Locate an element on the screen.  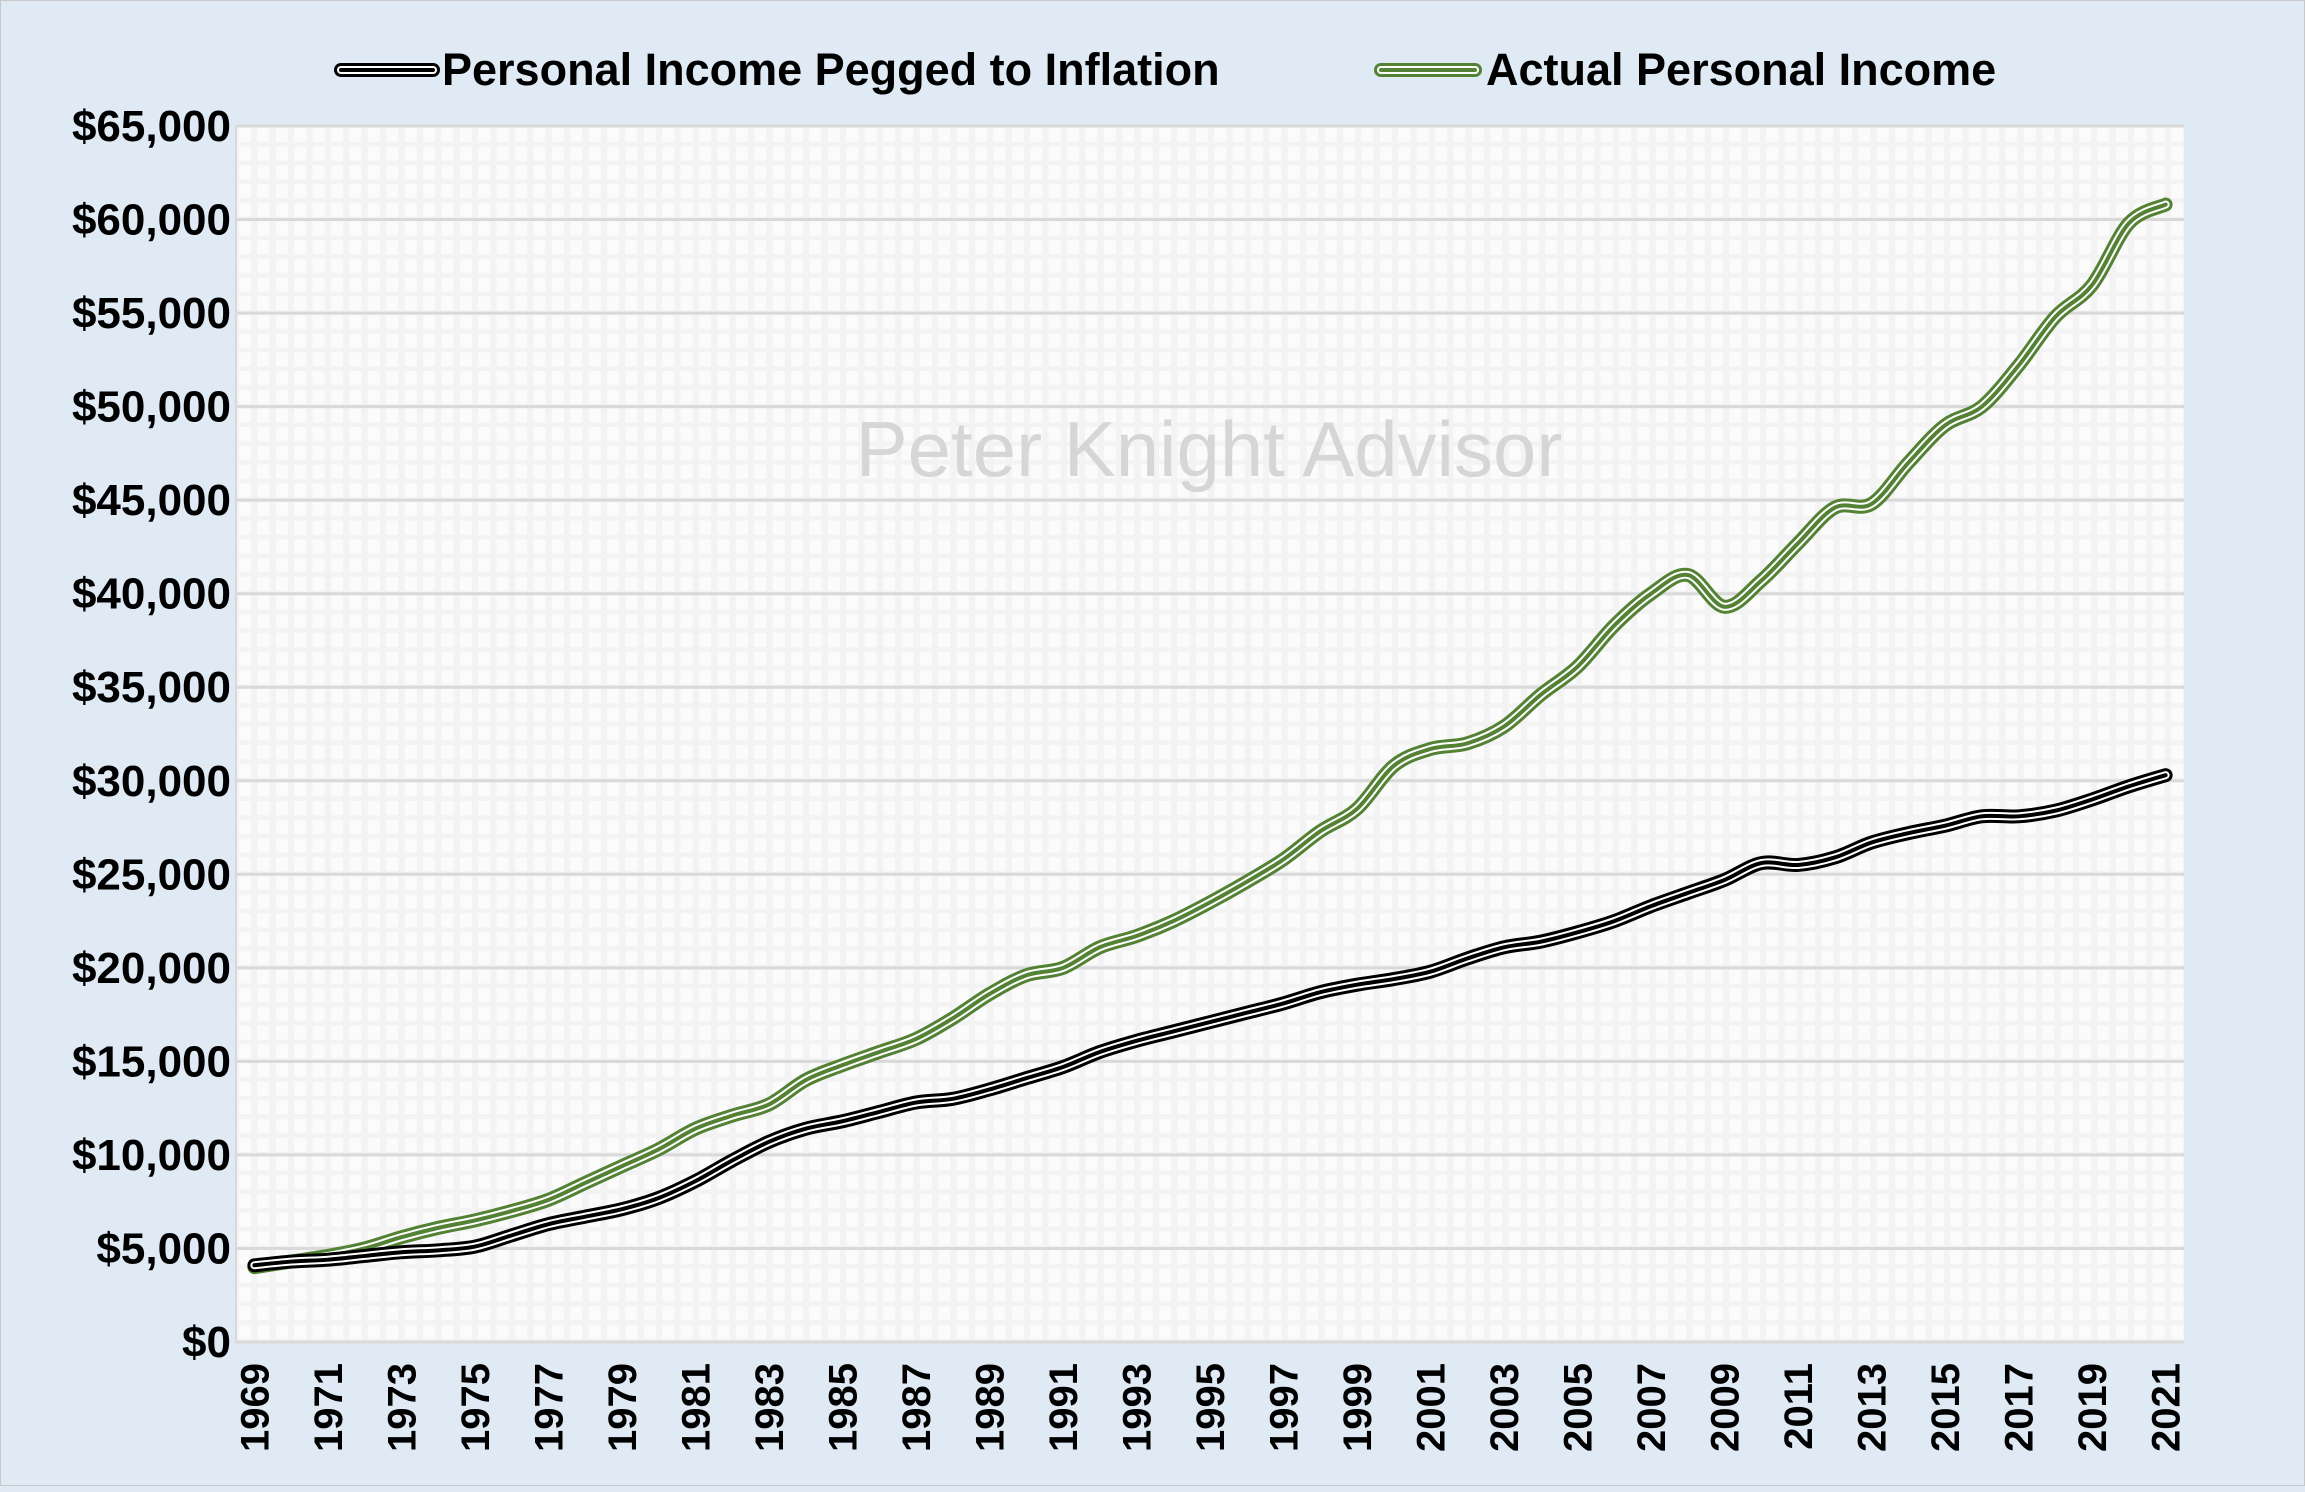
legend-label-actual: Actual Personal Income is located at coordinates (1741, 69).